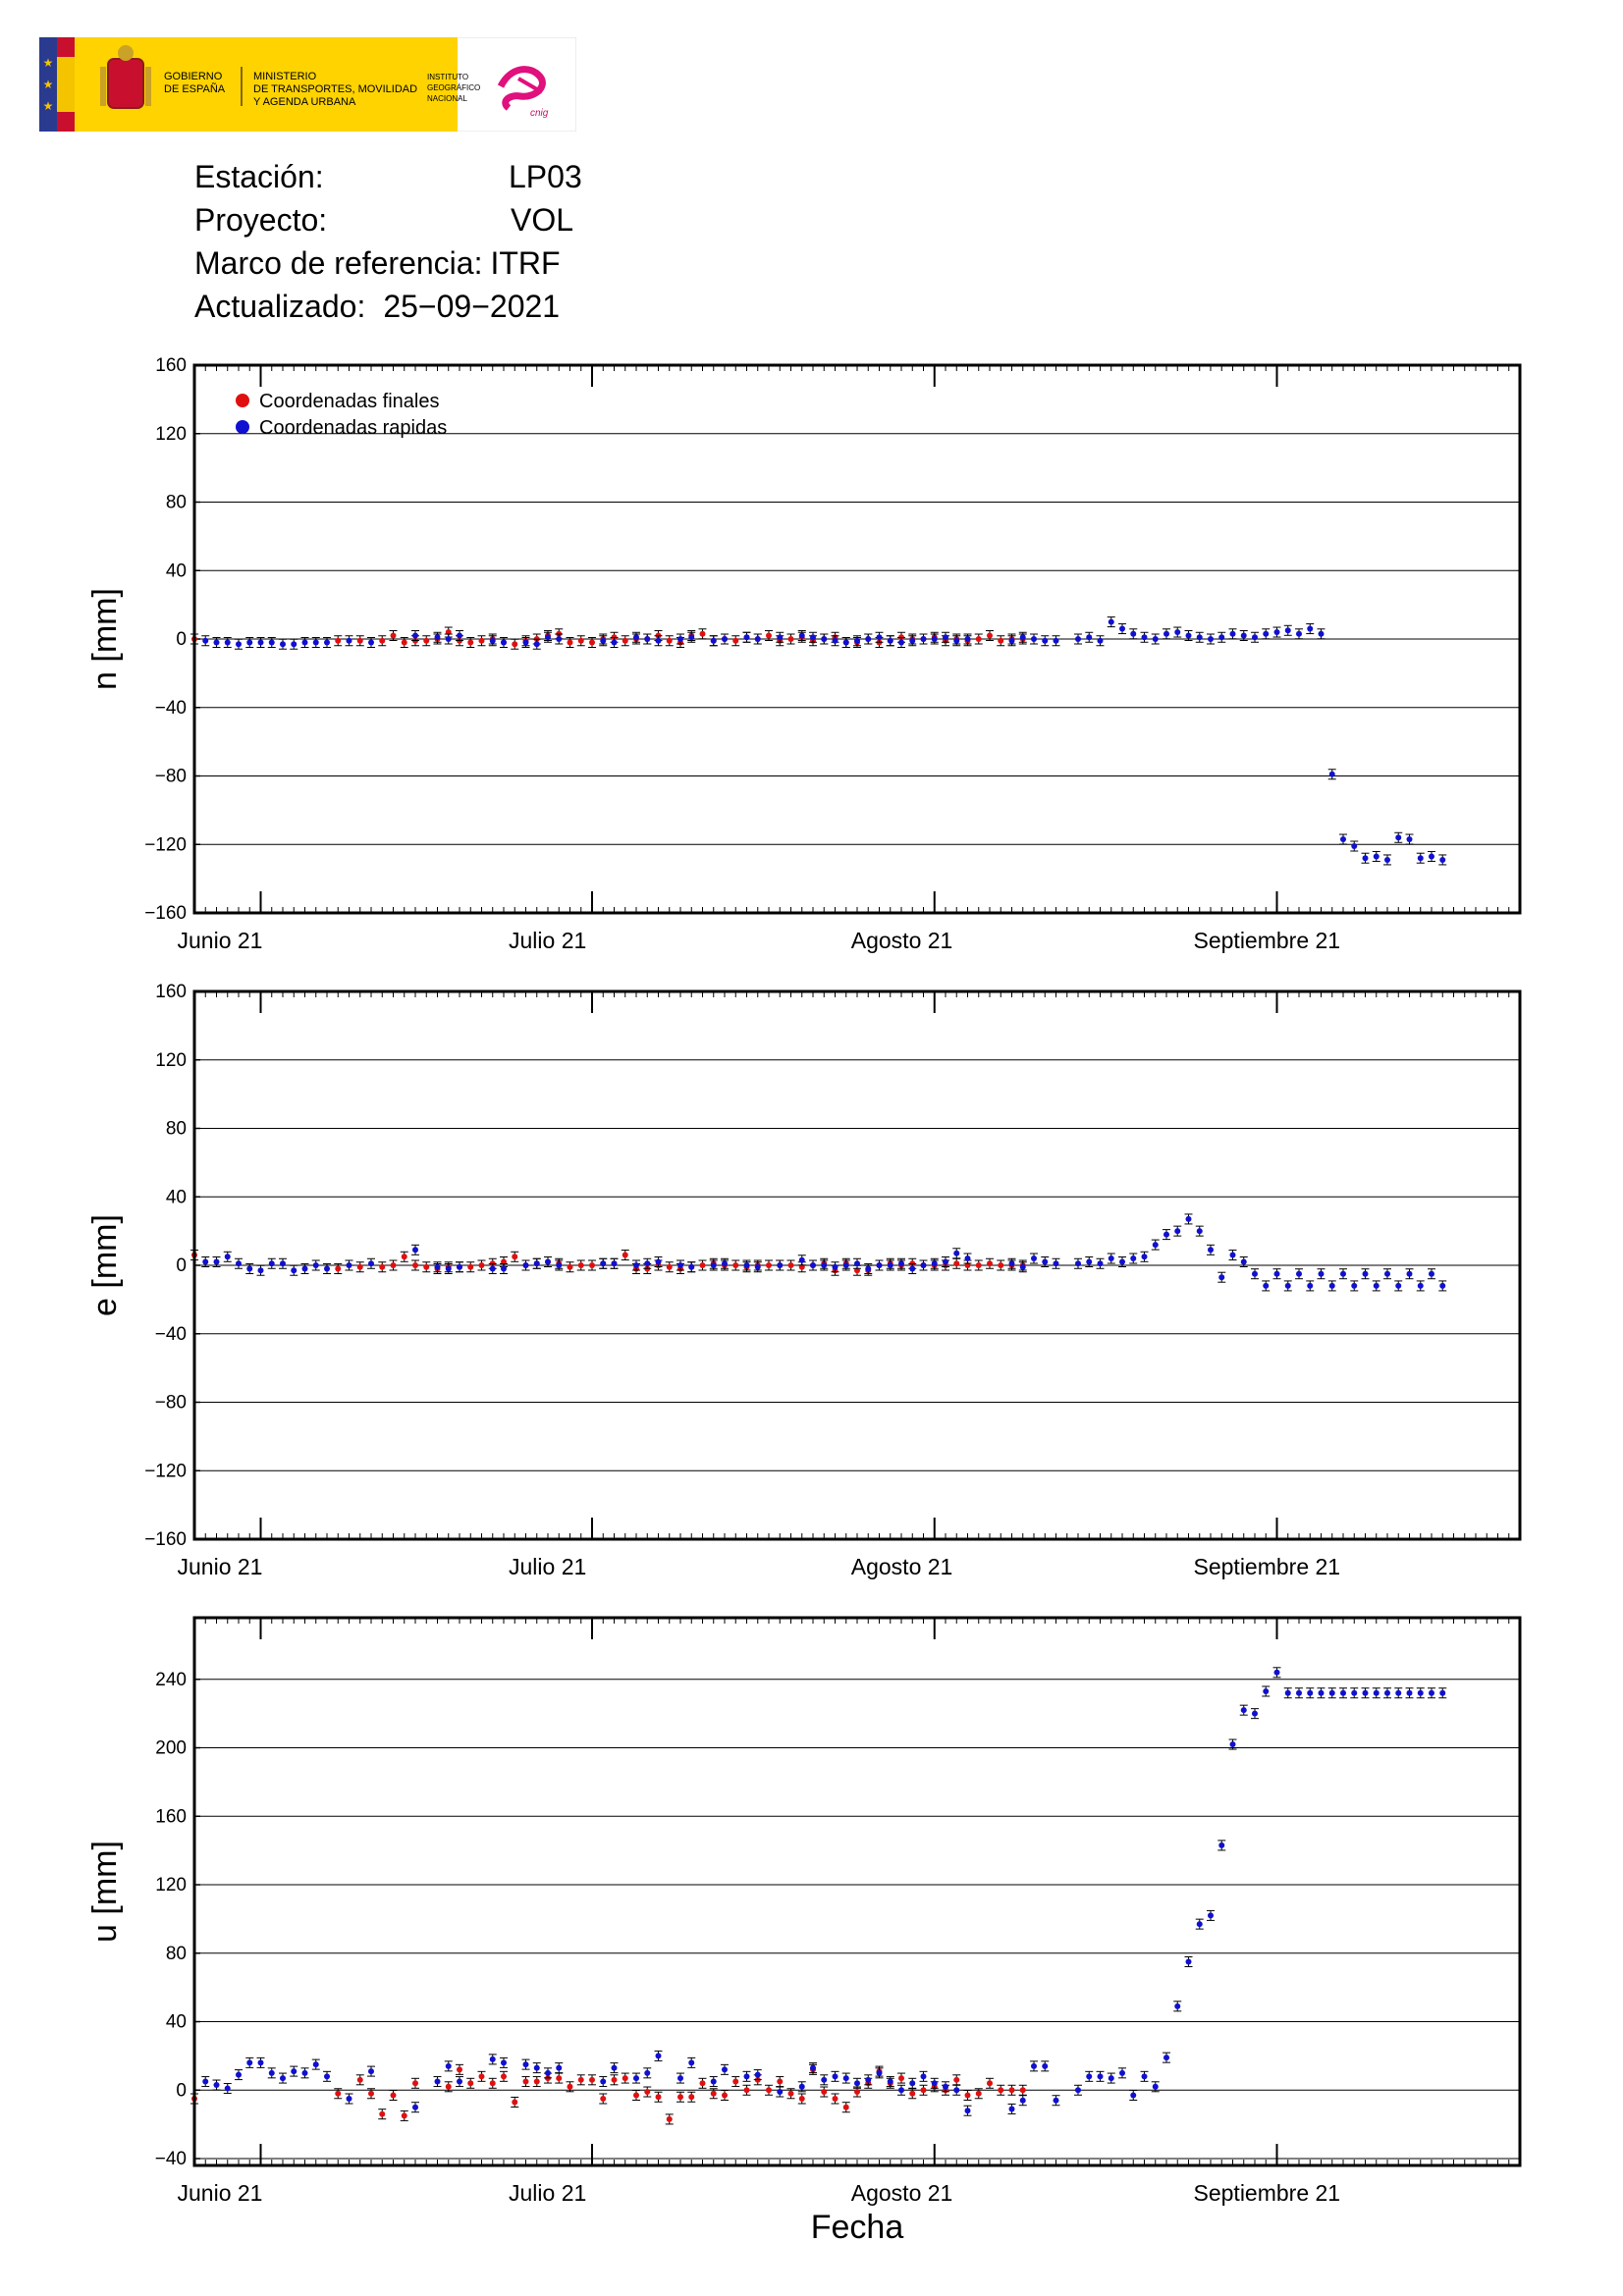  Describe the element at coordinates (171, 1885) in the screenshot. I see `y-tick-label: 120` at that location.